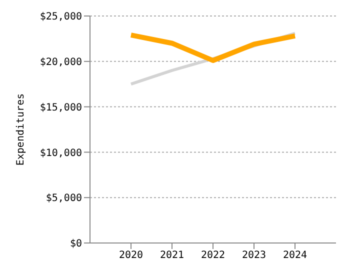  What do you see at coordinates (213, 256) in the screenshot?
I see `x-tick-label: 2022` at bounding box center [213, 256].